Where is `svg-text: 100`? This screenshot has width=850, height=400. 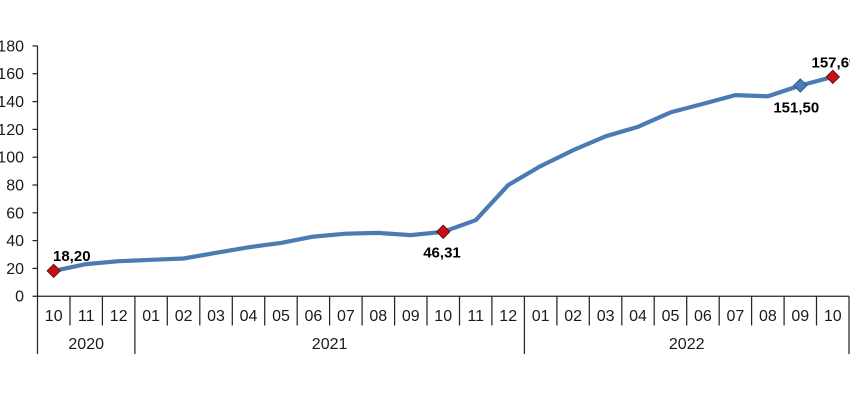 svg-text: 100 is located at coordinates (12, 158).